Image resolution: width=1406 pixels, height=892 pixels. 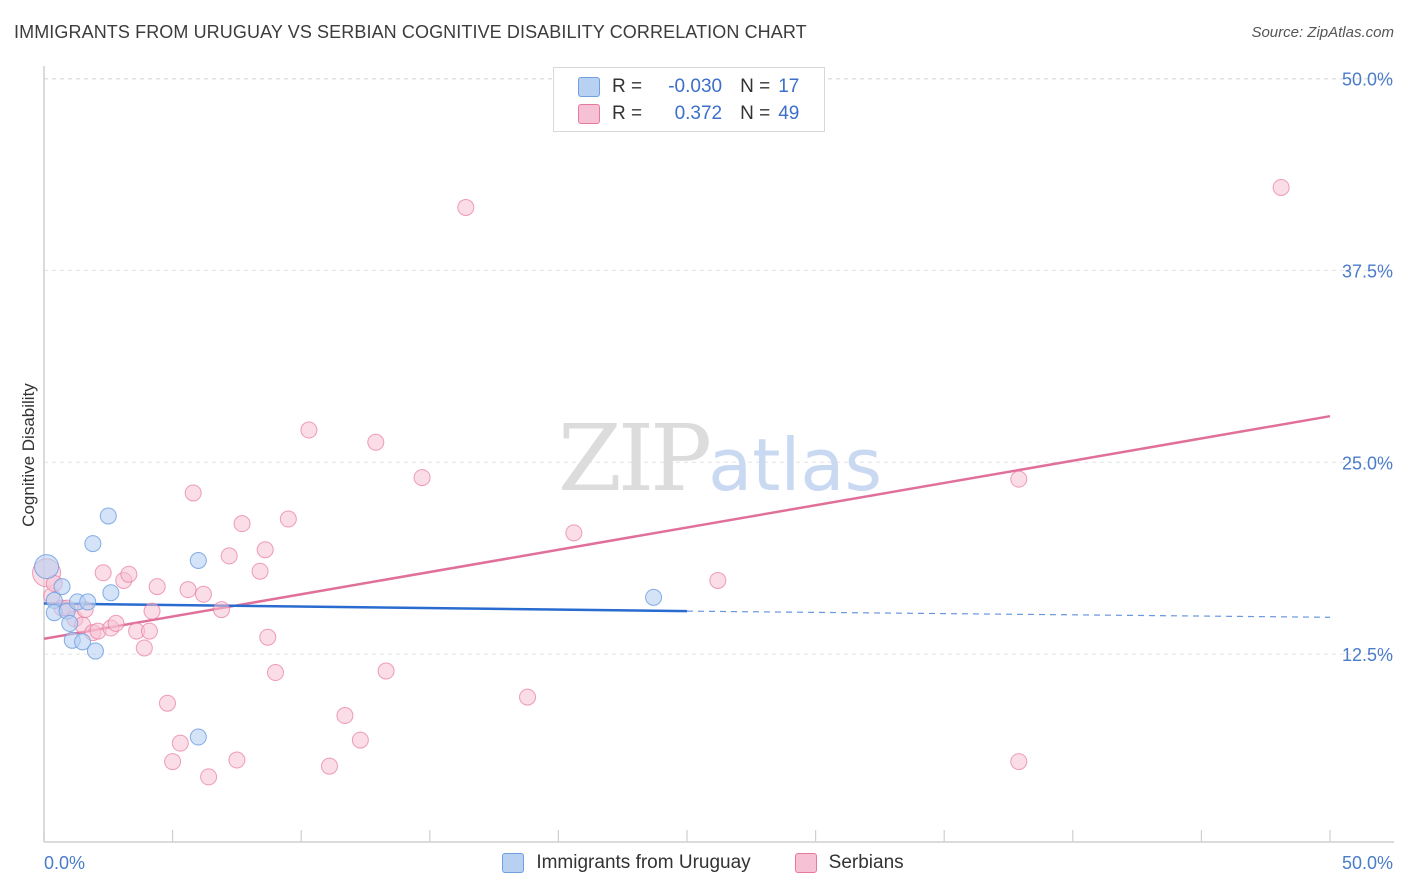 I want to click on watermark-atlas: atlas, so click(x=795, y=465).